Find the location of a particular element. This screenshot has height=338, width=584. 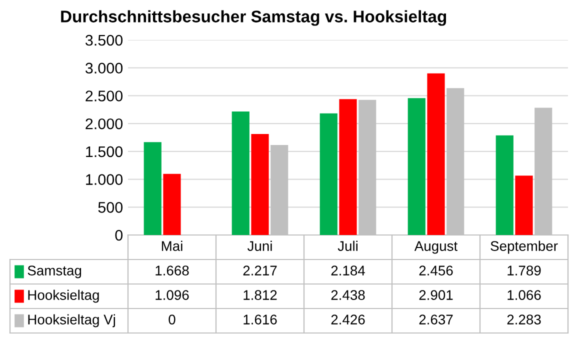

data-label: 1.812 is located at coordinates (260, 295).